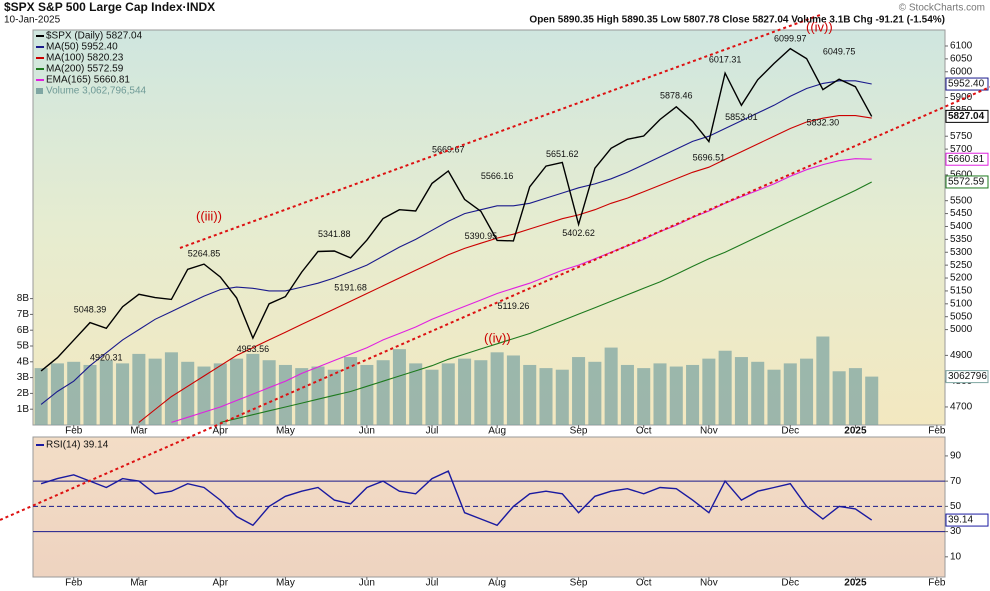 The width and height of the screenshot is (990, 591). Describe the element at coordinates (956, 506) in the screenshot. I see `y-tick-label: 50` at that location.